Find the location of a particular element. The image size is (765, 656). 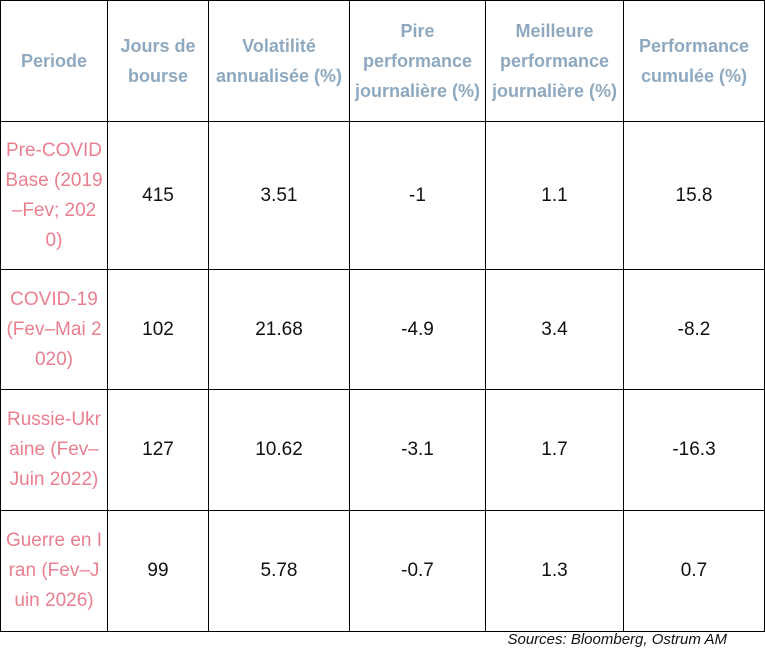

pire-cell: -1 is located at coordinates (417, 195).